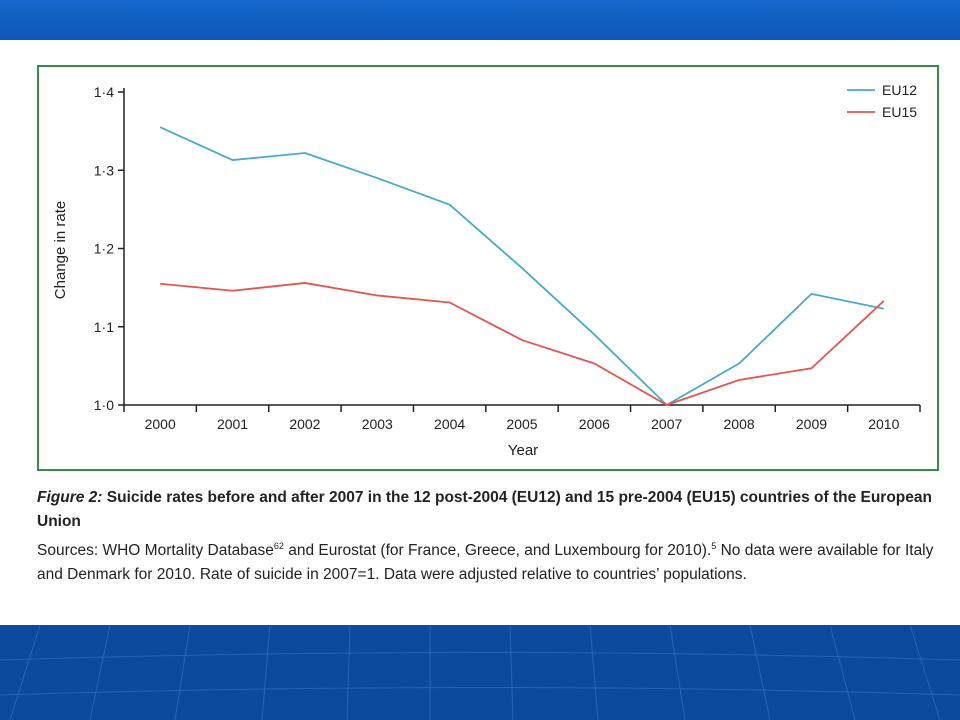 This screenshot has height=720, width=960. I want to click on x-tick-label: 2006, so click(594, 424).